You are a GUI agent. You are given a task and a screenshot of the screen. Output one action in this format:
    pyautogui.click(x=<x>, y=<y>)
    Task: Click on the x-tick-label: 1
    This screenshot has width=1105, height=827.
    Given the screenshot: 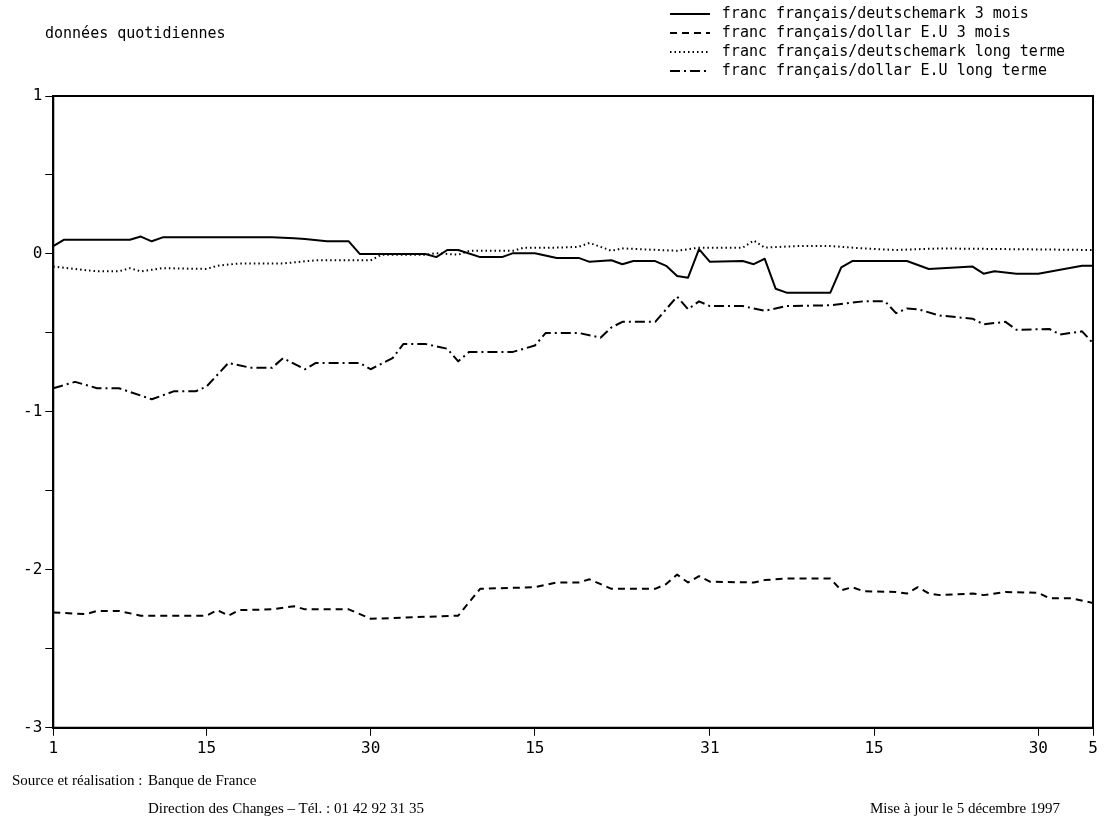 What is the action you would take?
    pyautogui.click(x=53, y=747)
    